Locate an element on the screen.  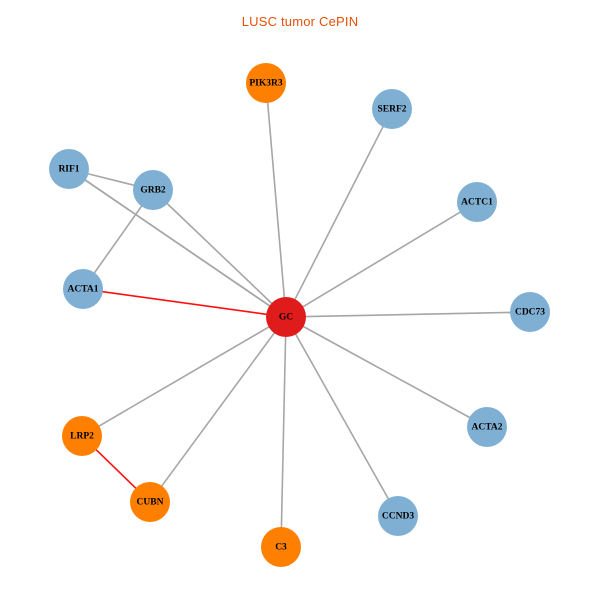
page-title: LUSC tumor CePIN is located at coordinates (300, 21).